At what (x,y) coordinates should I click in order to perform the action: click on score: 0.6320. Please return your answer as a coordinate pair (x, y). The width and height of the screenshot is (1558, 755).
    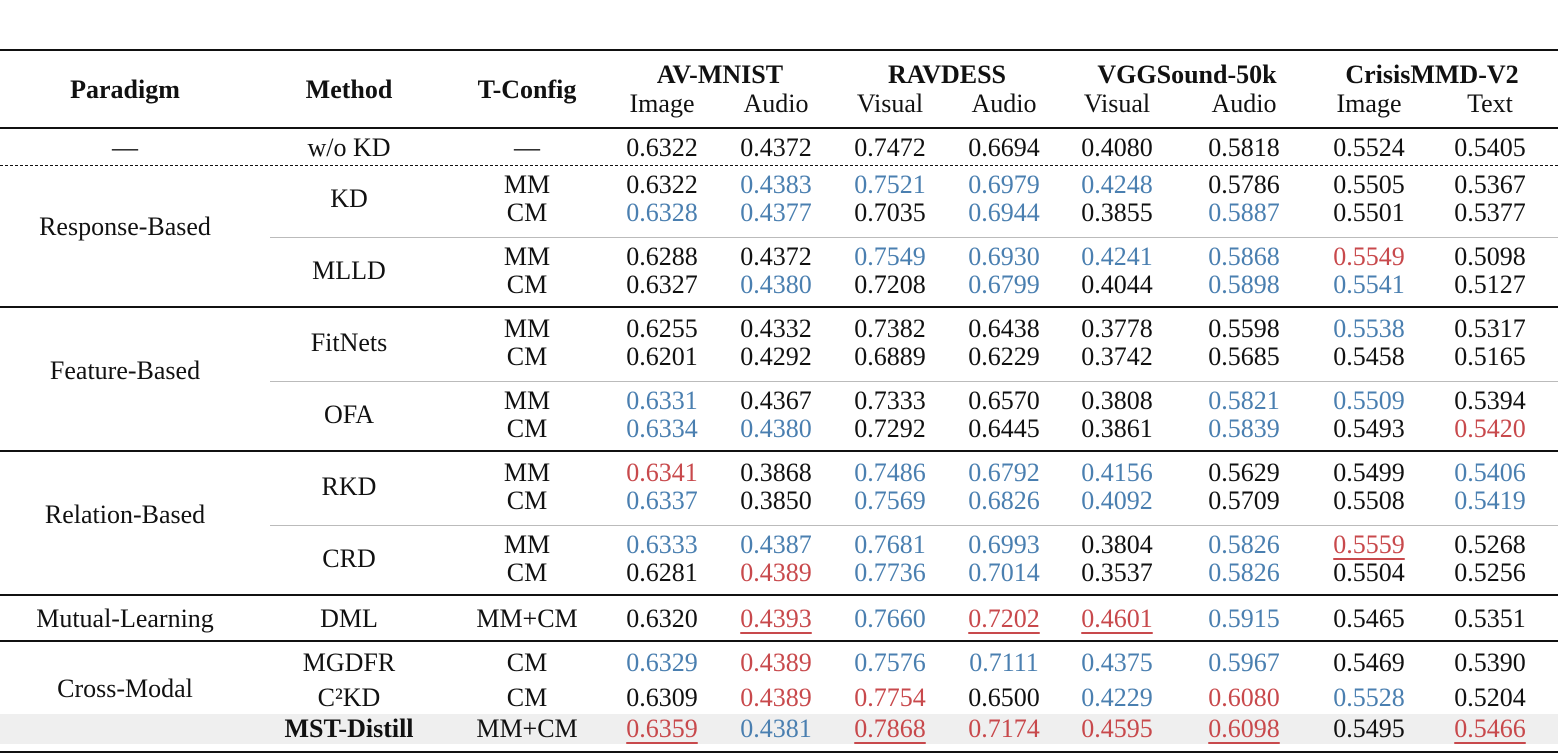
    Looking at the image, I should click on (662, 618).